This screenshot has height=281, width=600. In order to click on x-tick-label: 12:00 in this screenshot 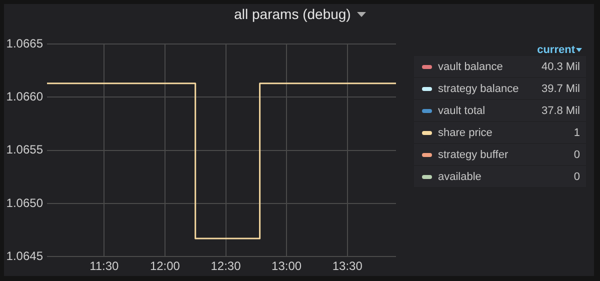, I will do `click(165, 266)`.